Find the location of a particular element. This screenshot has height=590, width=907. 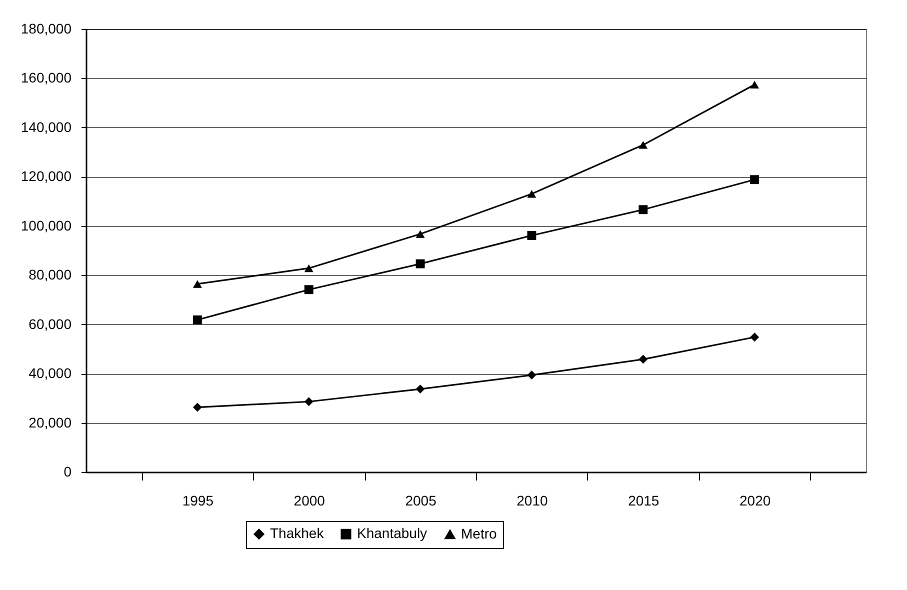

y-tick-label: 60,000 is located at coordinates (50, 324).